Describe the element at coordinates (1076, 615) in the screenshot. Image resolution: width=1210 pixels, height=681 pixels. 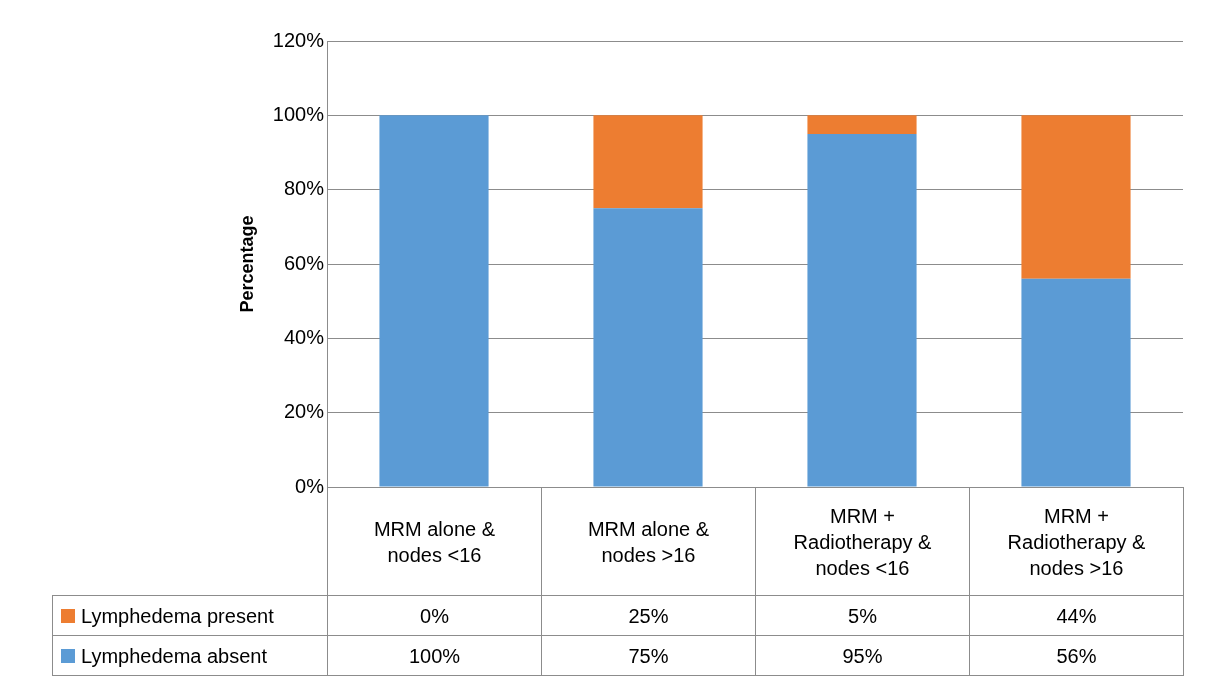
I see `data-label: 44%` at that location.